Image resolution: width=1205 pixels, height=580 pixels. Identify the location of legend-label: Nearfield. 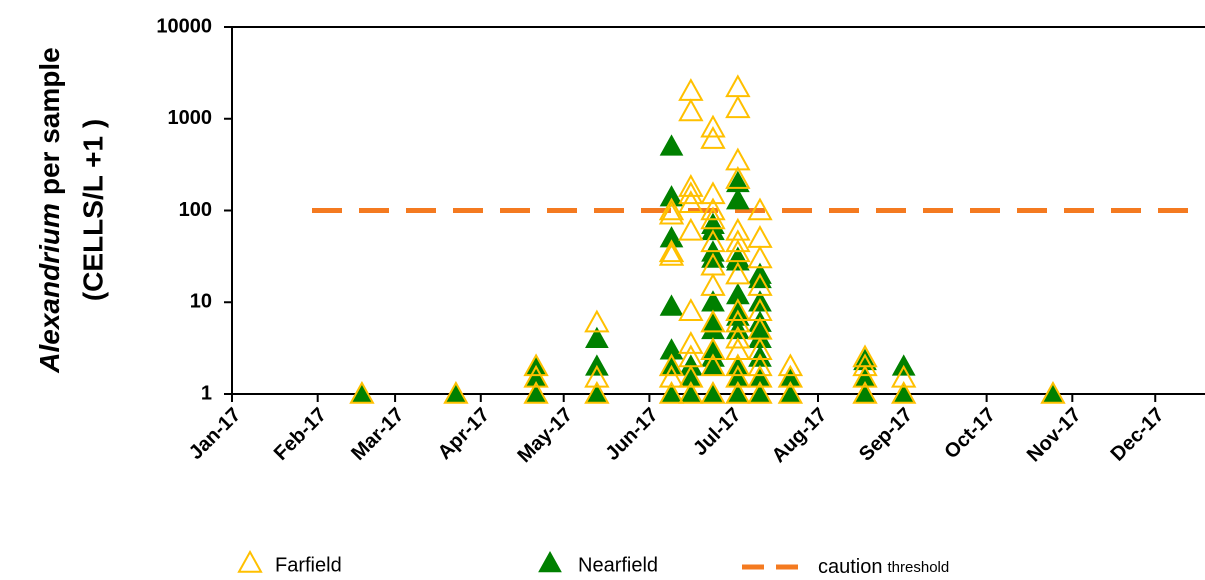
(618, 565).